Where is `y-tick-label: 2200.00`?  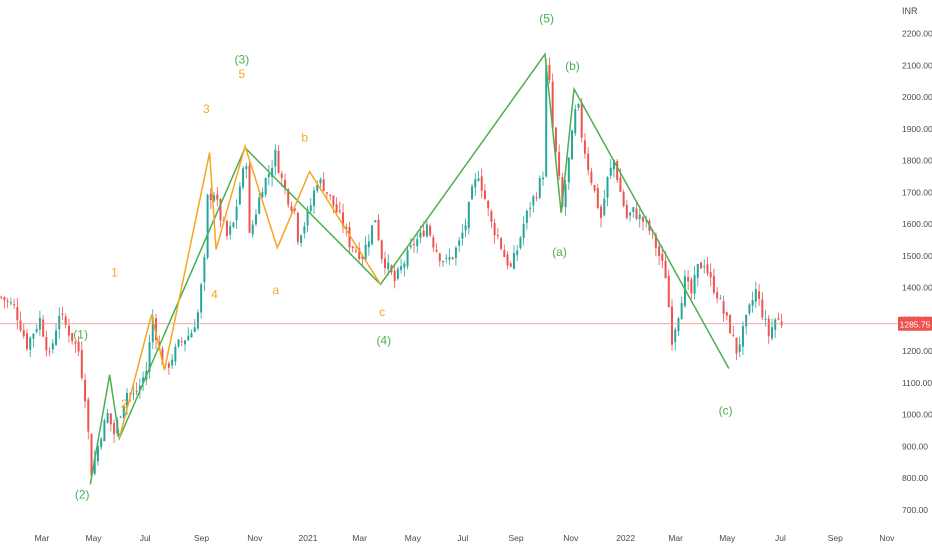 y-tick-label: 2200.00 is located at coordinates (917, 34).